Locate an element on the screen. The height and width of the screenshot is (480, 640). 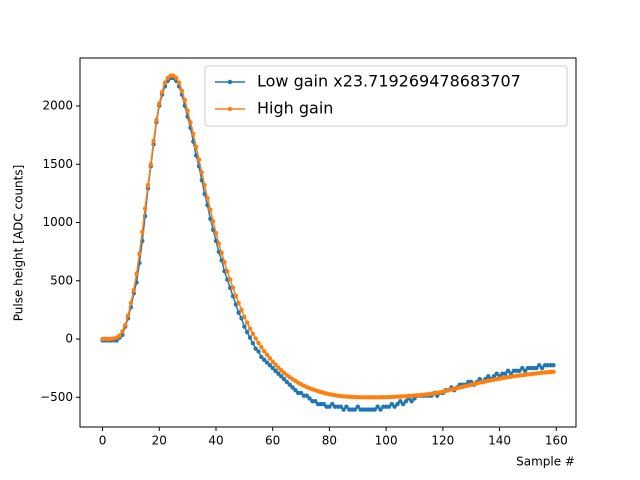
x-tick-label: 60 is located at coordinates (272, 441).